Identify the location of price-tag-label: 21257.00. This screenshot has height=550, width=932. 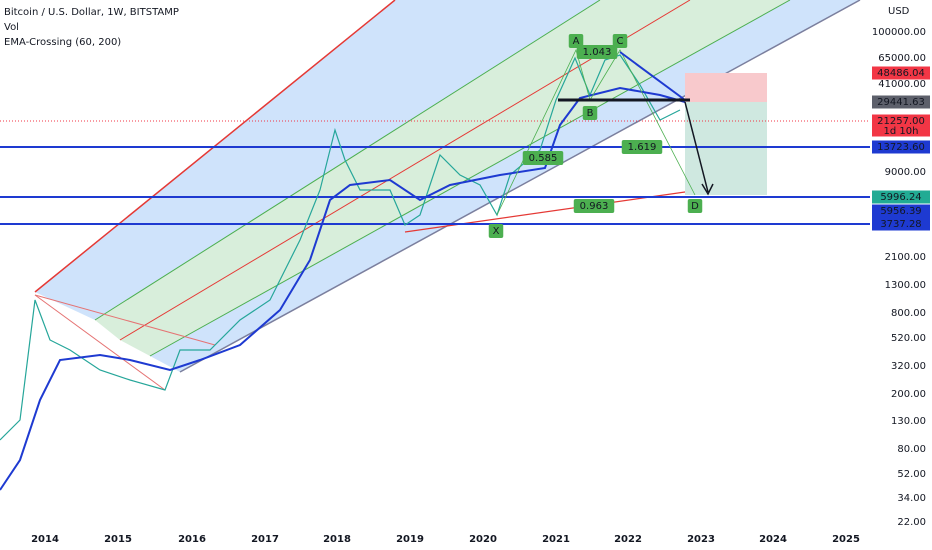
(901, 121).